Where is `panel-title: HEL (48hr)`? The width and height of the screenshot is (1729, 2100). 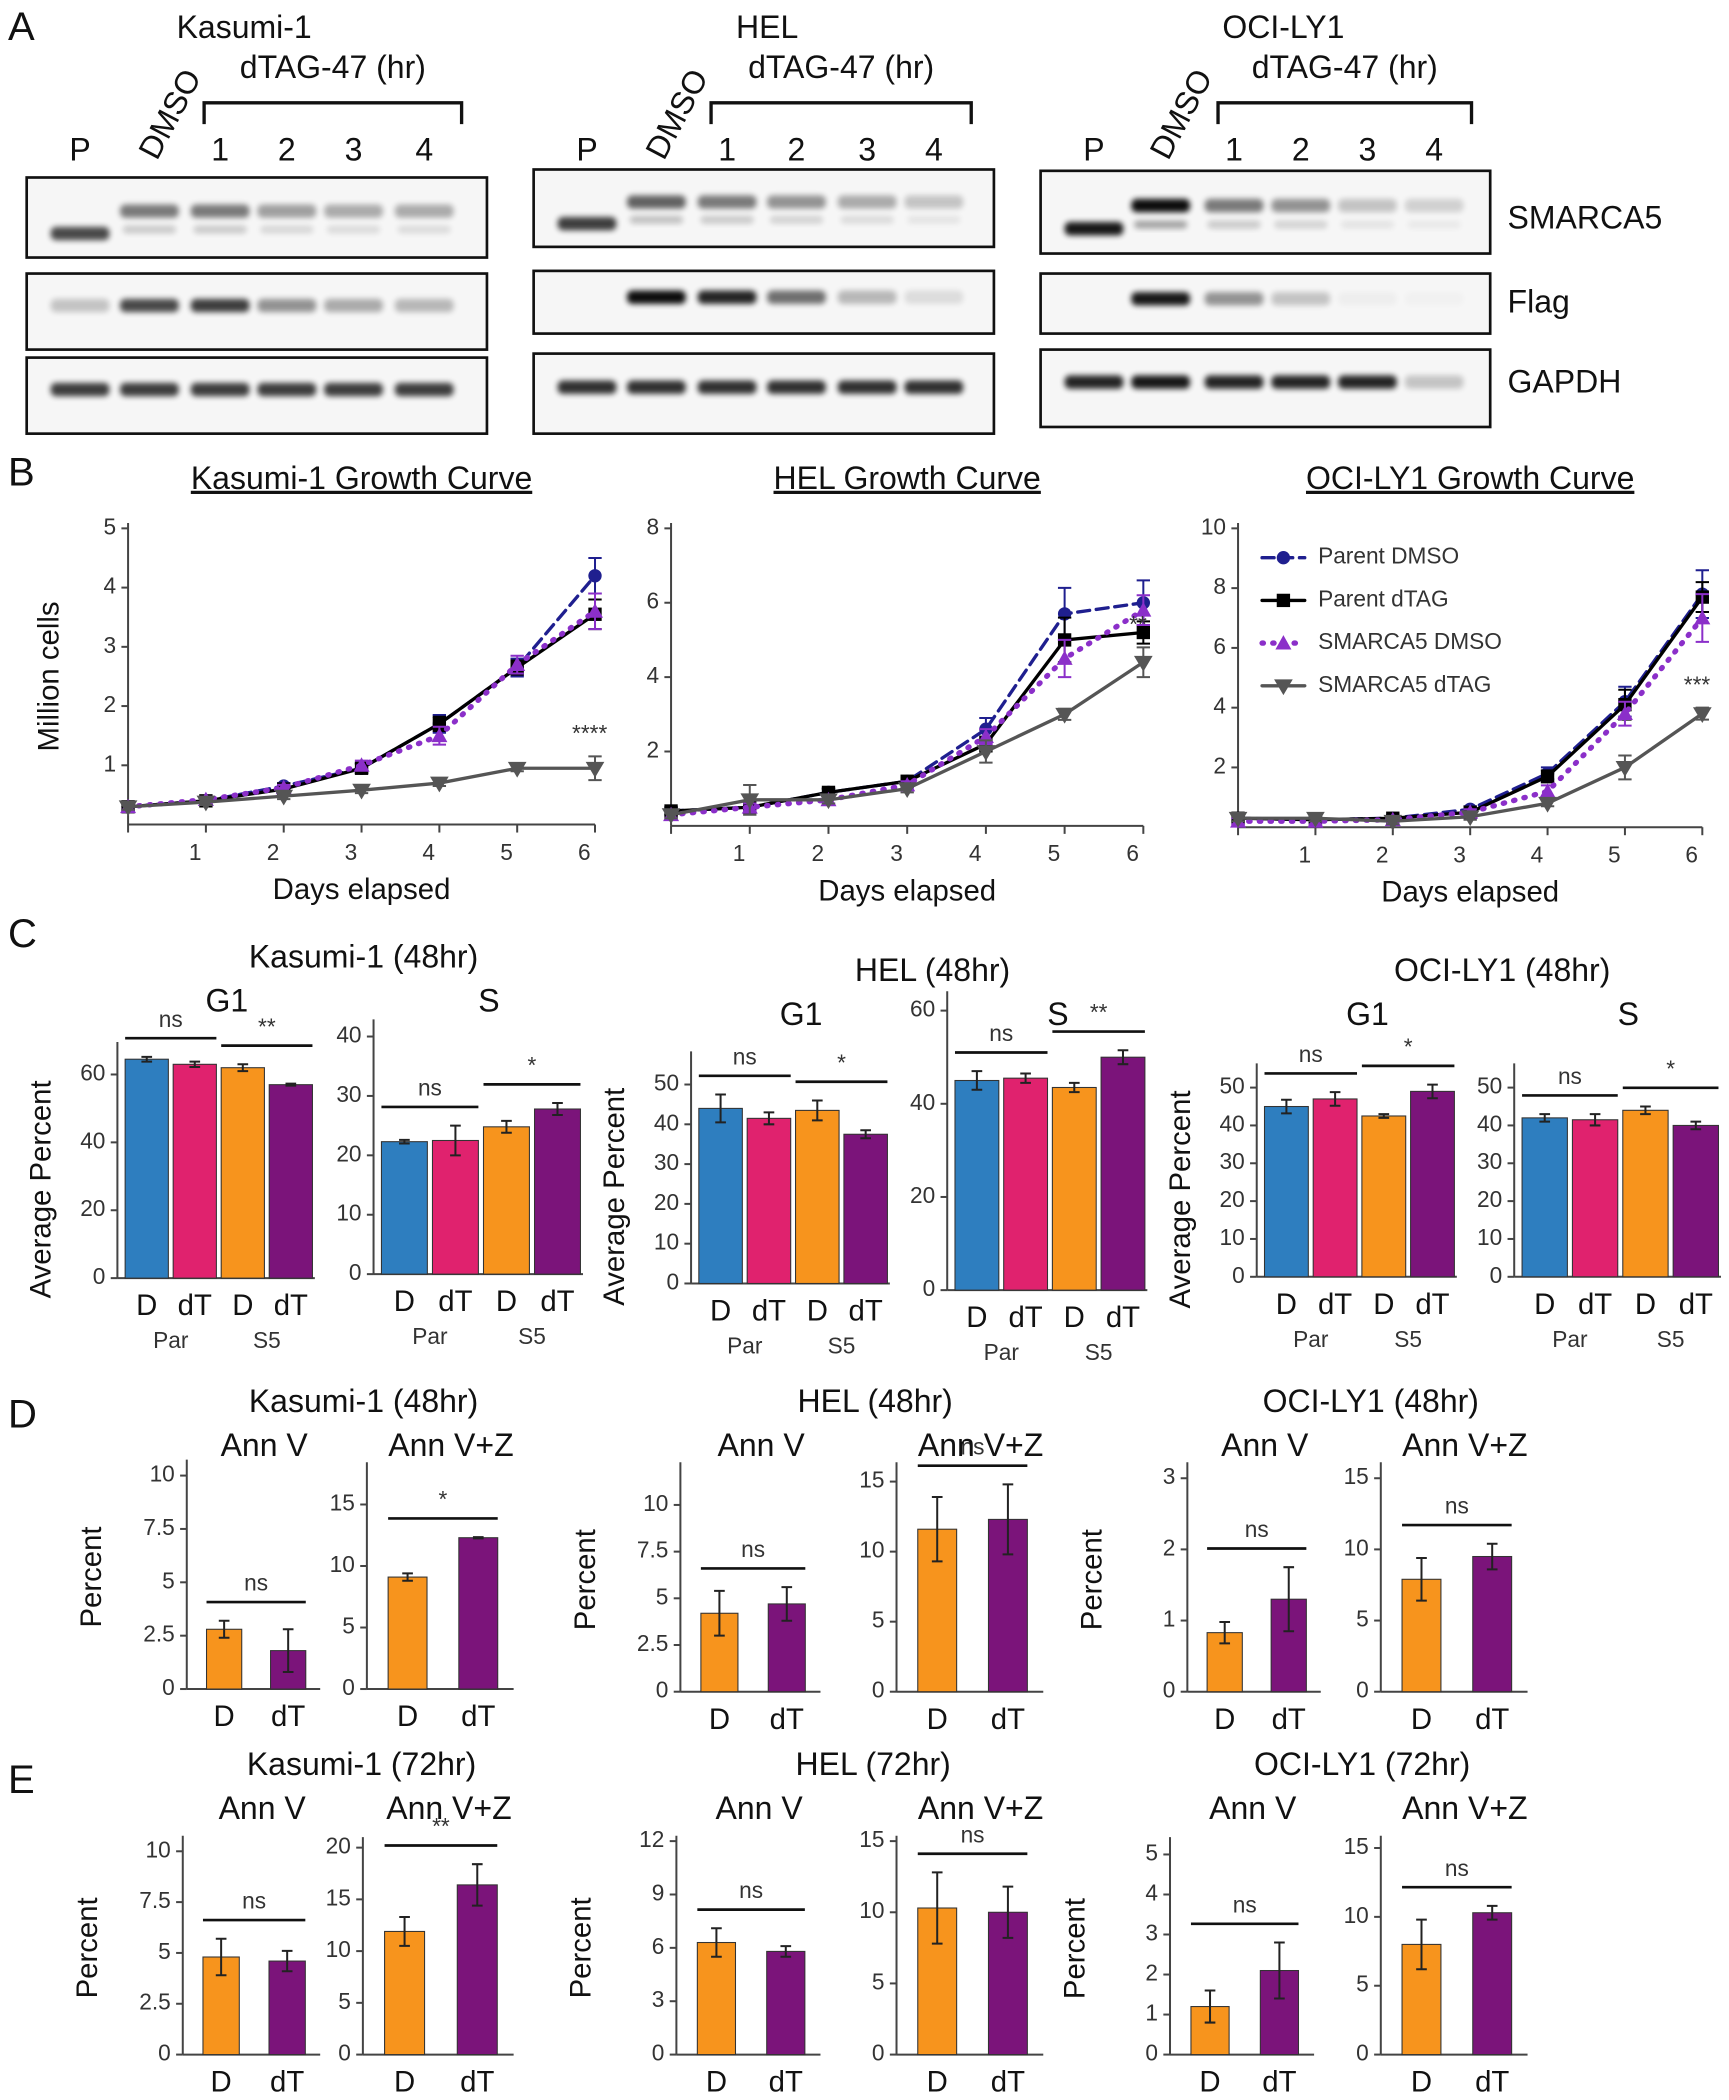 panel-title: HEL (48hr) is located at coordinates (875, 1401).